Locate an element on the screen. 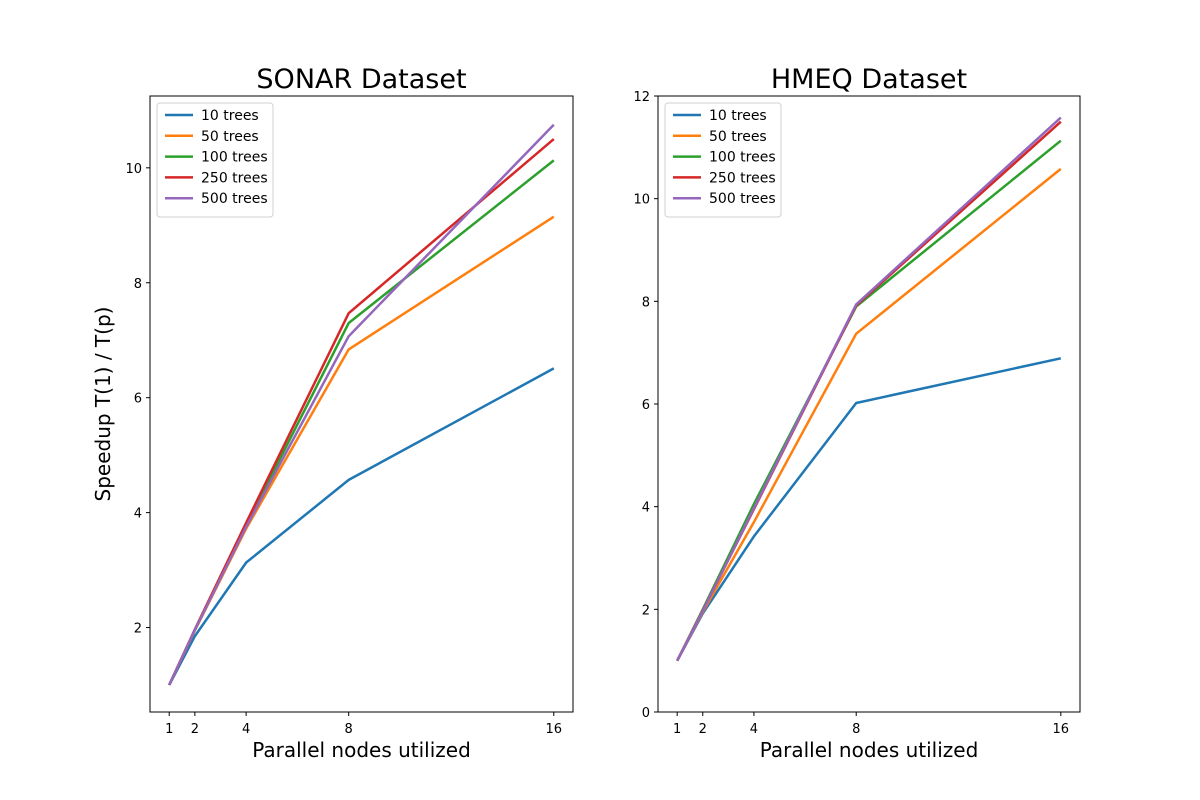 The width and height of the screenshot is (1200, 800). sonar-y-tick-label: 8 is located at coordinates (138, 284).